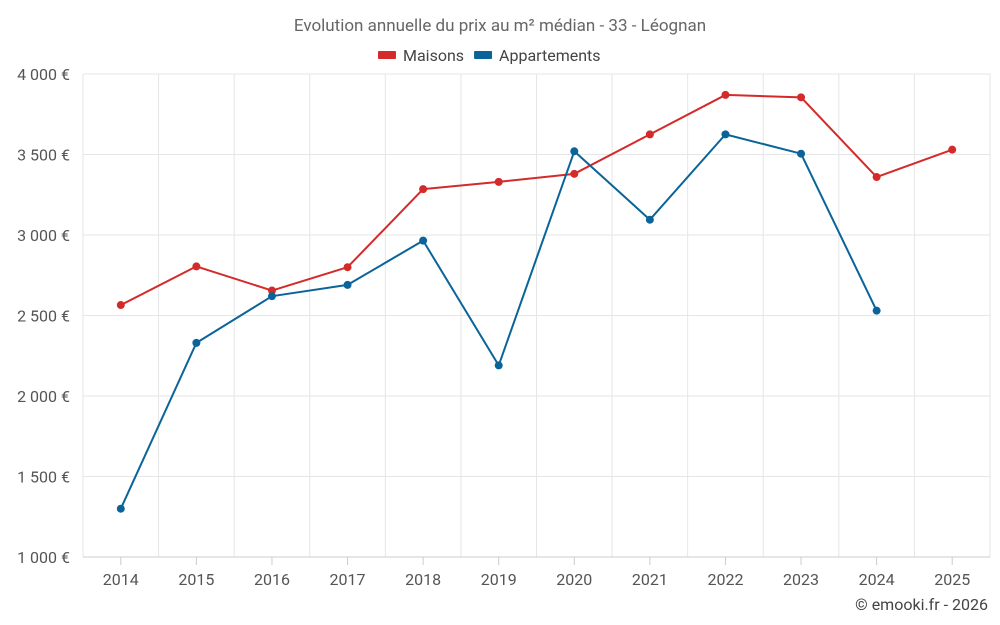 Image resolution: width=1000 pixels, height=625 pixels. What do you see at coordinates (499, 579) in the screenshot?
I see `x-tick-label: 2019` at bounding box center [499, 579].